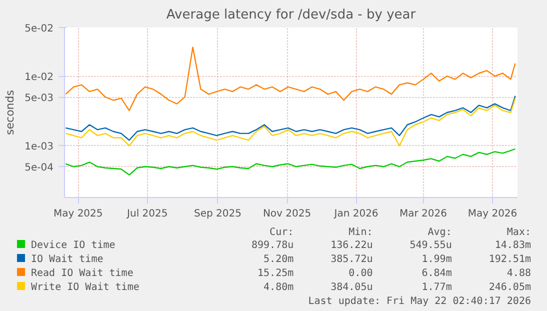 The width and height of the screenshot is (547, 311). I want to click on text: 899.78u, so click(272, 246).